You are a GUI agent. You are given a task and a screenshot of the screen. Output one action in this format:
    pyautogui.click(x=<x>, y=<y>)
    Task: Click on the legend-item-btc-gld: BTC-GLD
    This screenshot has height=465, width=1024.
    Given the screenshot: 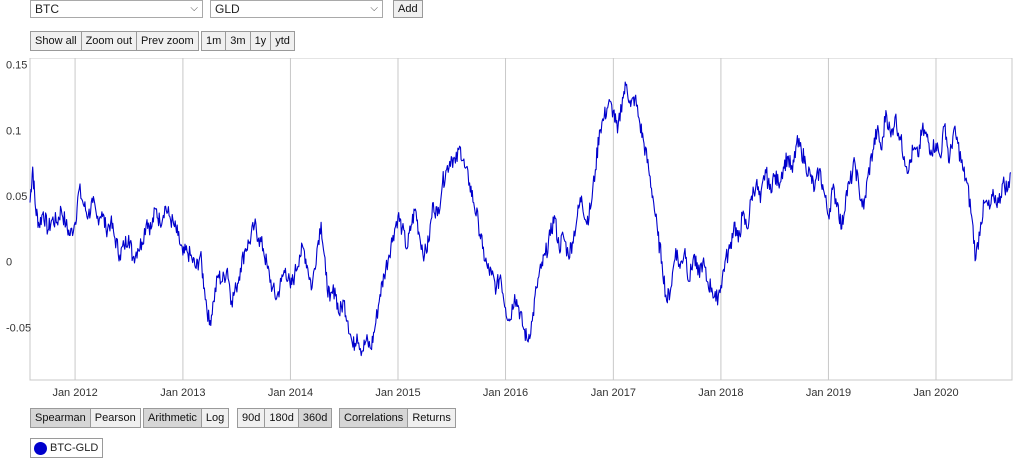 What is the action you would take?
    pyautogui.click(x=67, y=448)
    